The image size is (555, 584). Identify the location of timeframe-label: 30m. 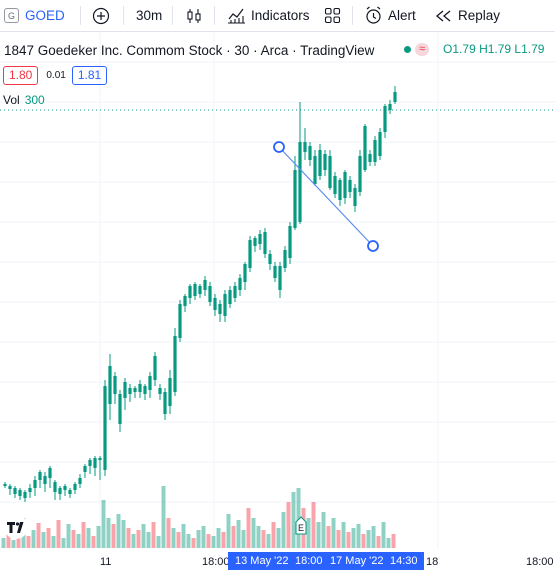
(149, 15).